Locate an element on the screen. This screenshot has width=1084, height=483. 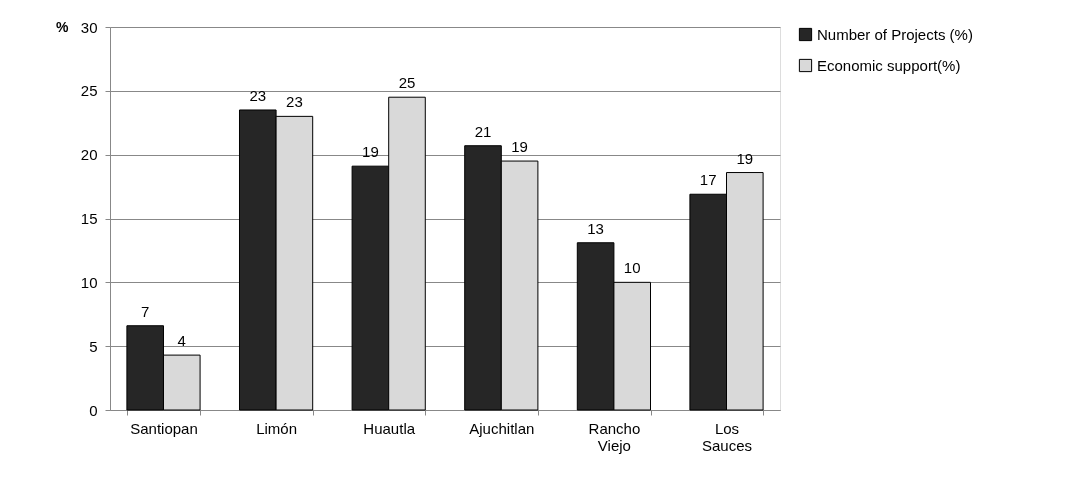
data-label: 7 is located at coordinates (145, 311).